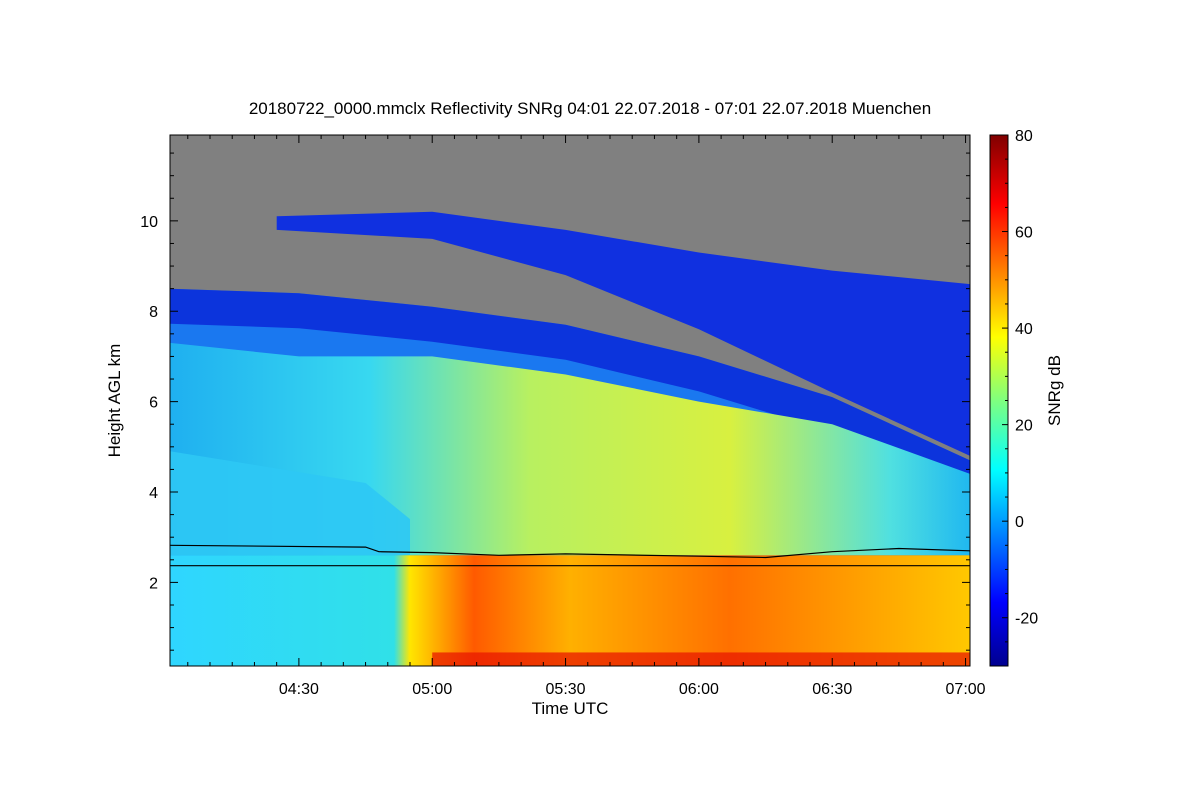  I want to click on ground-high-reflectivity, so click(701, 659).